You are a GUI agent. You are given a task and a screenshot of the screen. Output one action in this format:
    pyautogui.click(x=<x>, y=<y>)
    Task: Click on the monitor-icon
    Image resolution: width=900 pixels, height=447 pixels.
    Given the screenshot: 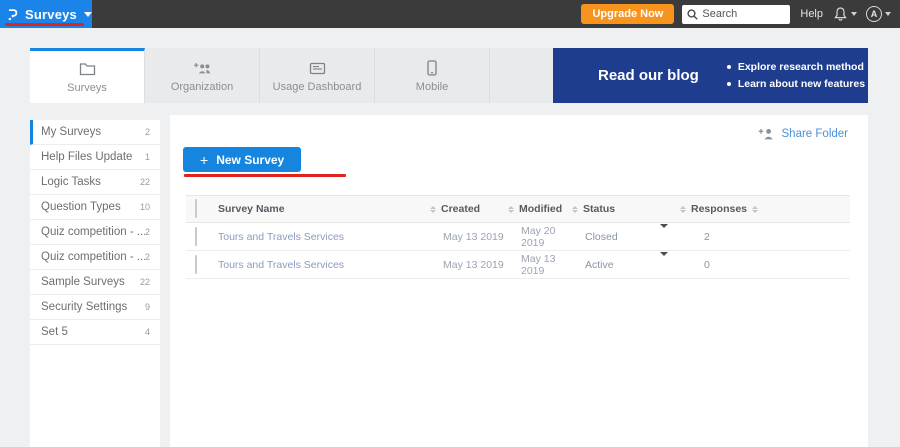 What is the action you would take?
    pyautogui.click(x=317, y=68)
    